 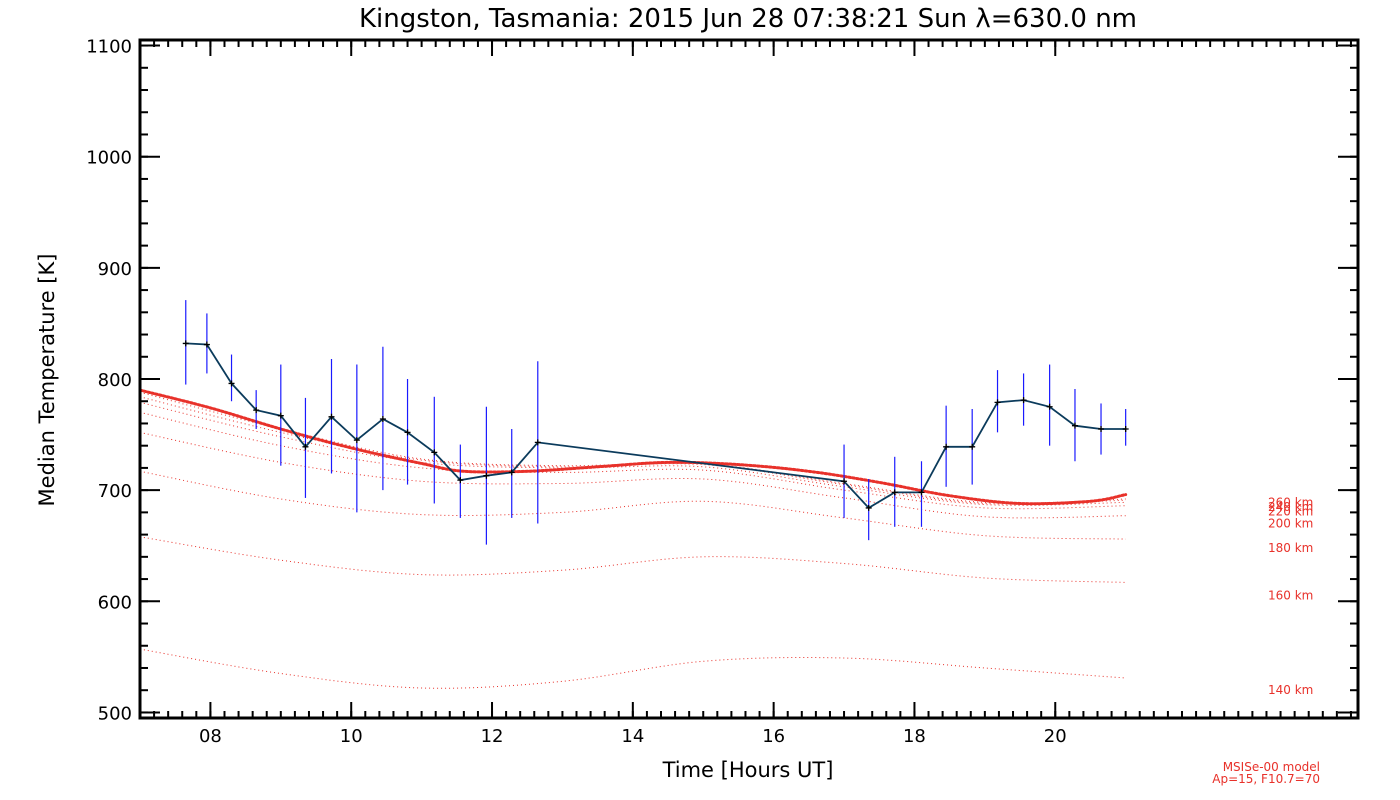 I want to click on x-tick-label: 10, so click(x=351, y=736).